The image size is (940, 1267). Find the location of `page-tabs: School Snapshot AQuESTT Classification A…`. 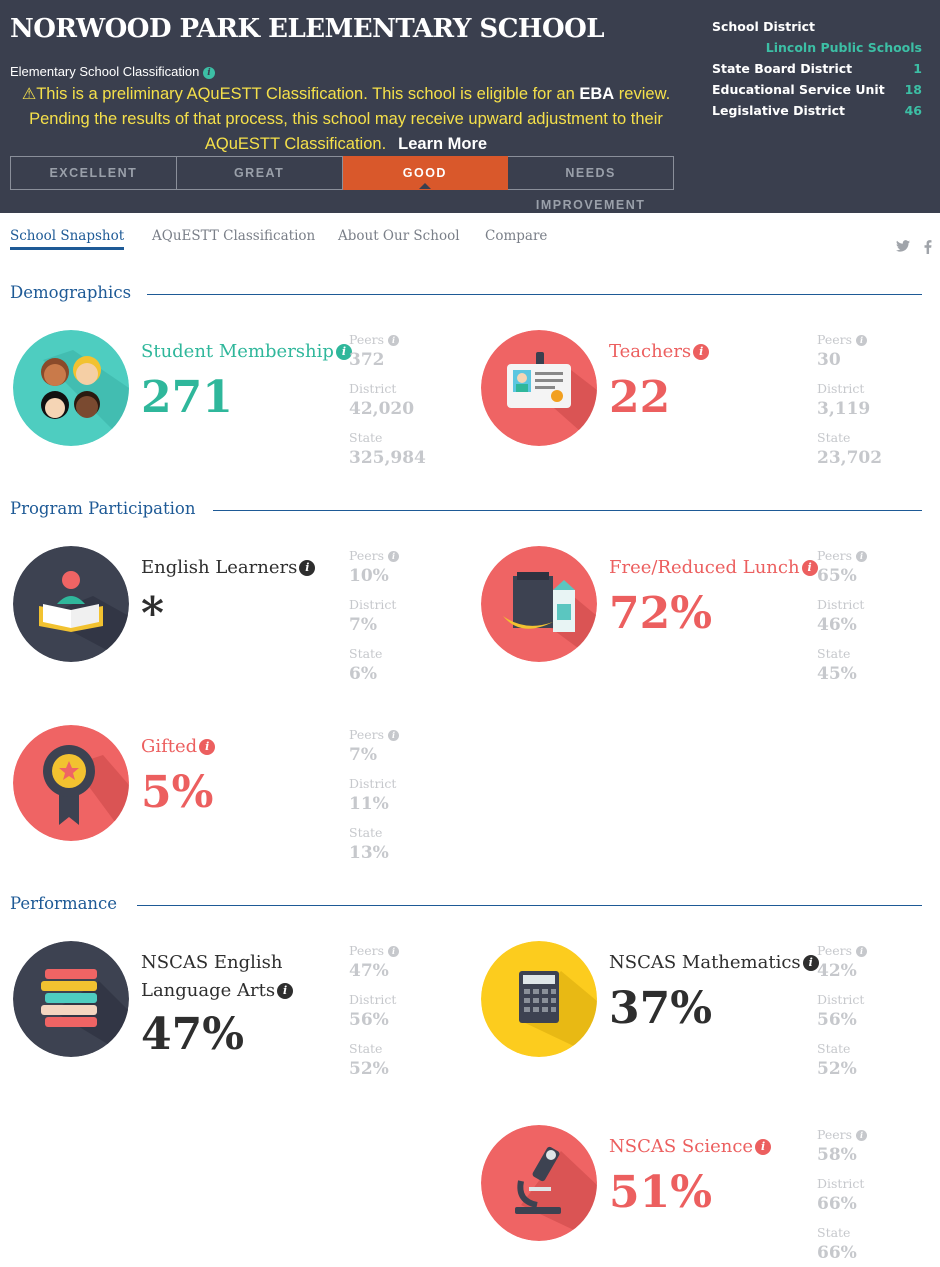

page-tabs: School Snapshot AQuESTT Classification A… is located at coordinates (470, 238).